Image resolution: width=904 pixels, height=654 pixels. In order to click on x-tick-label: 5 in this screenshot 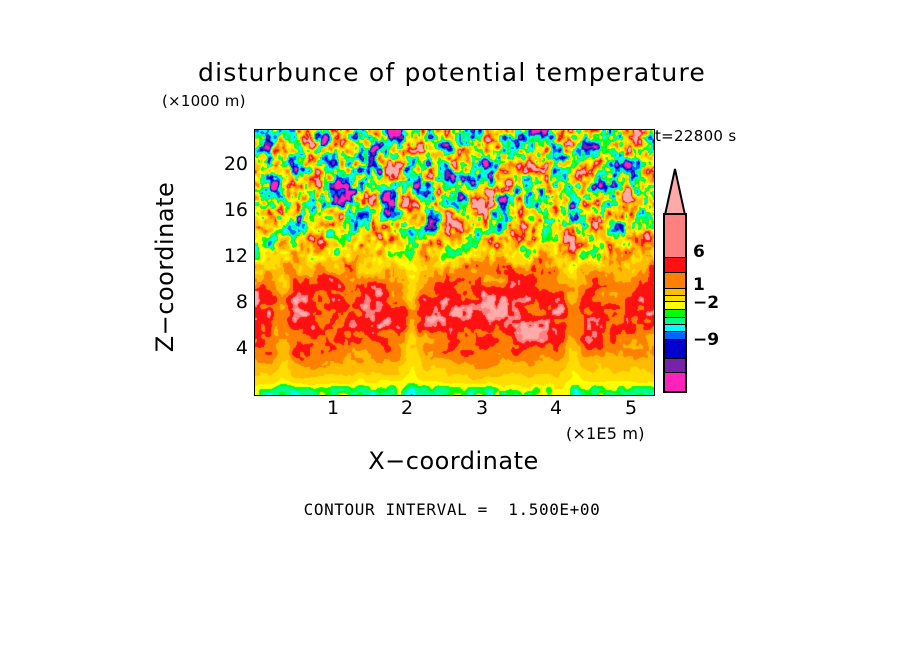, I will do `click(631, 408)`.